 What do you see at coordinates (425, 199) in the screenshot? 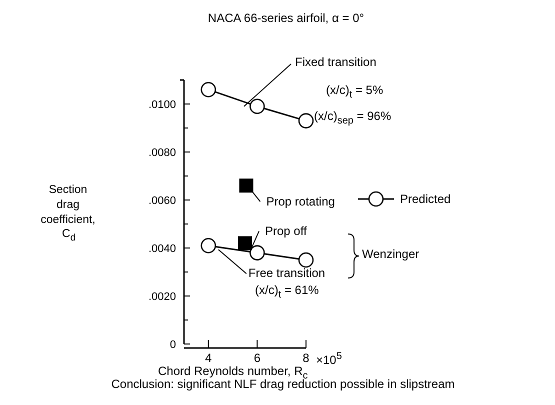
I see `legend-label: Predicted` at bounding box center [425, 199].